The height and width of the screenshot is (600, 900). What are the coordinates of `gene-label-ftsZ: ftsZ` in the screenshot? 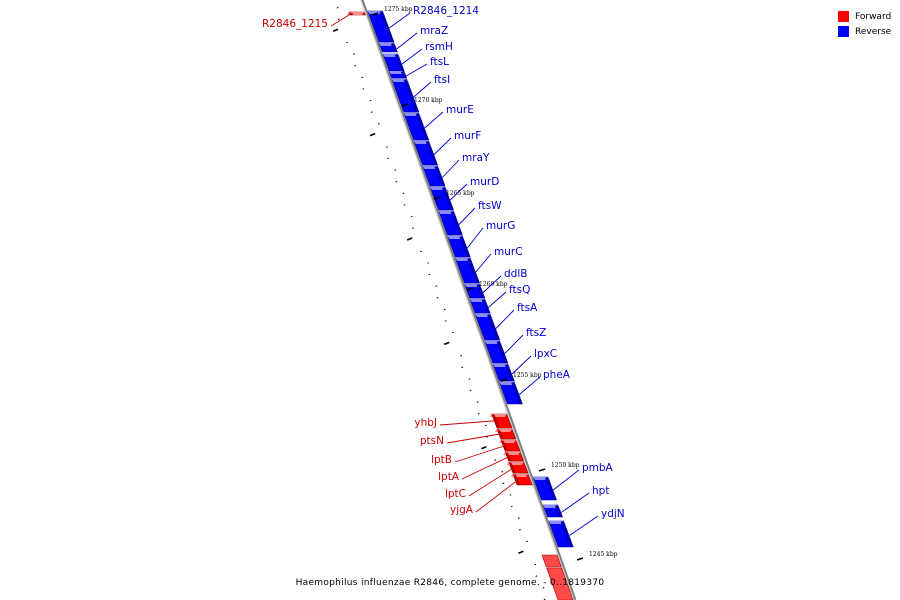 It's located at (536, 333).